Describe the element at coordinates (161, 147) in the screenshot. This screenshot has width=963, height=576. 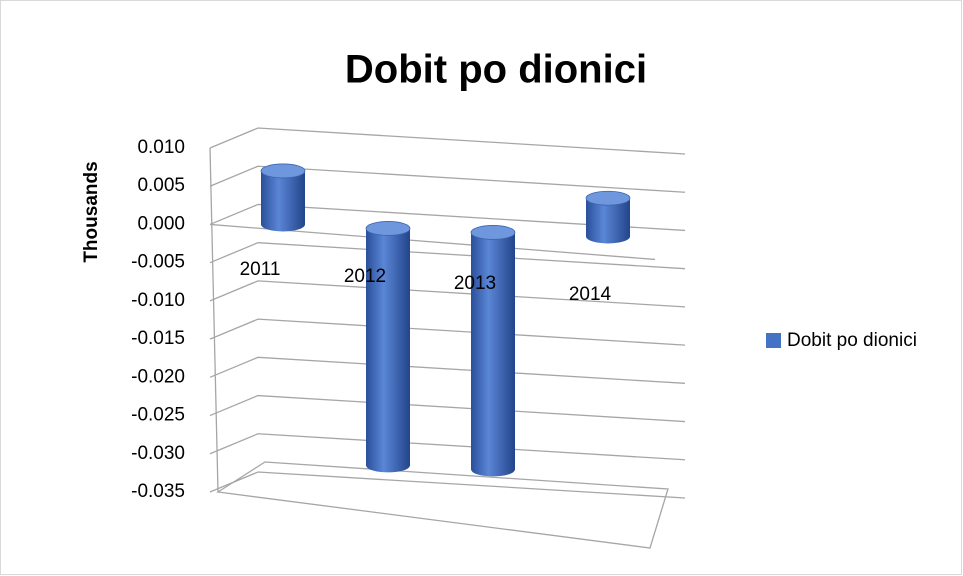
I see `y-tick-label: 0.010` at that location.